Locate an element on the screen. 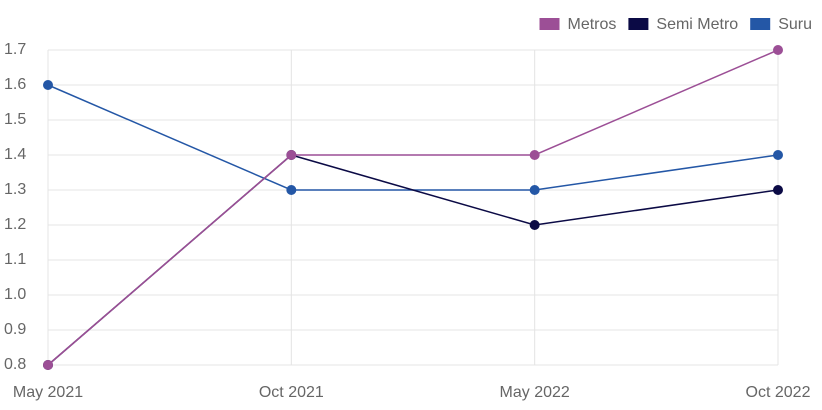 The height and width of the screenshot is (410, 822). x-tick-label: May 2021 is located at coordinates (48, 392).